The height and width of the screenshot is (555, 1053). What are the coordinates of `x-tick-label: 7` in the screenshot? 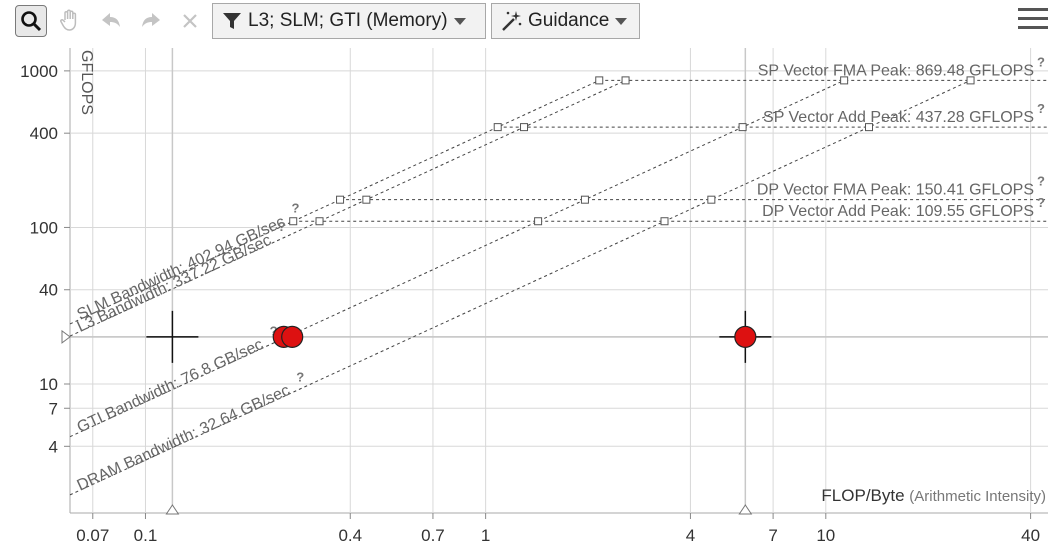 It's located at (772, 535).